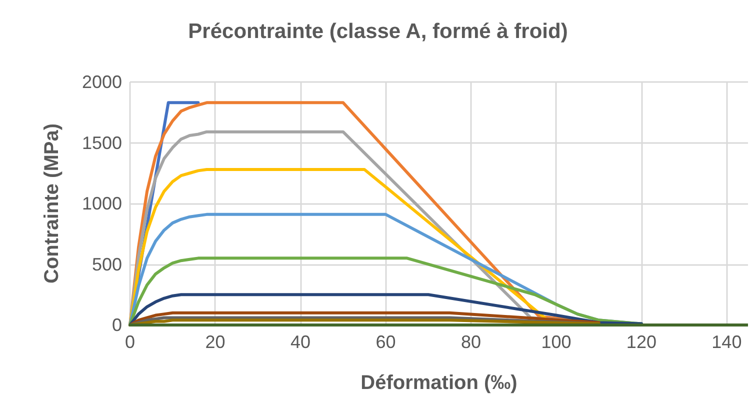 The height and width of the screenshot is (420, 756). I want to click on y-tick-label: 500, so click(107, 264).